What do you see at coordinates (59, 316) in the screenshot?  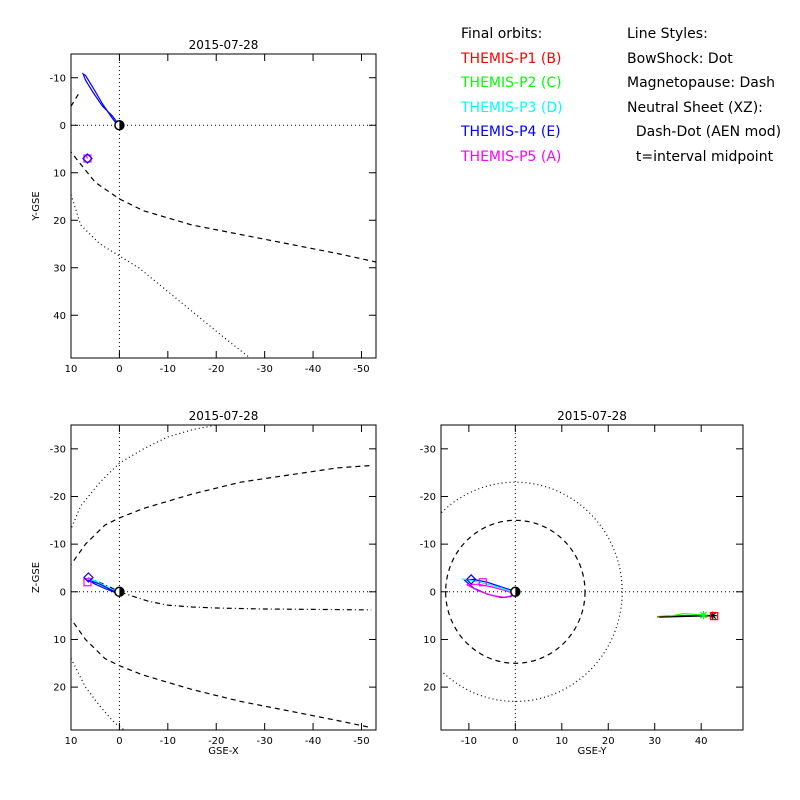 I see `y-tick-label: 40` at bounding box center [59, 316].